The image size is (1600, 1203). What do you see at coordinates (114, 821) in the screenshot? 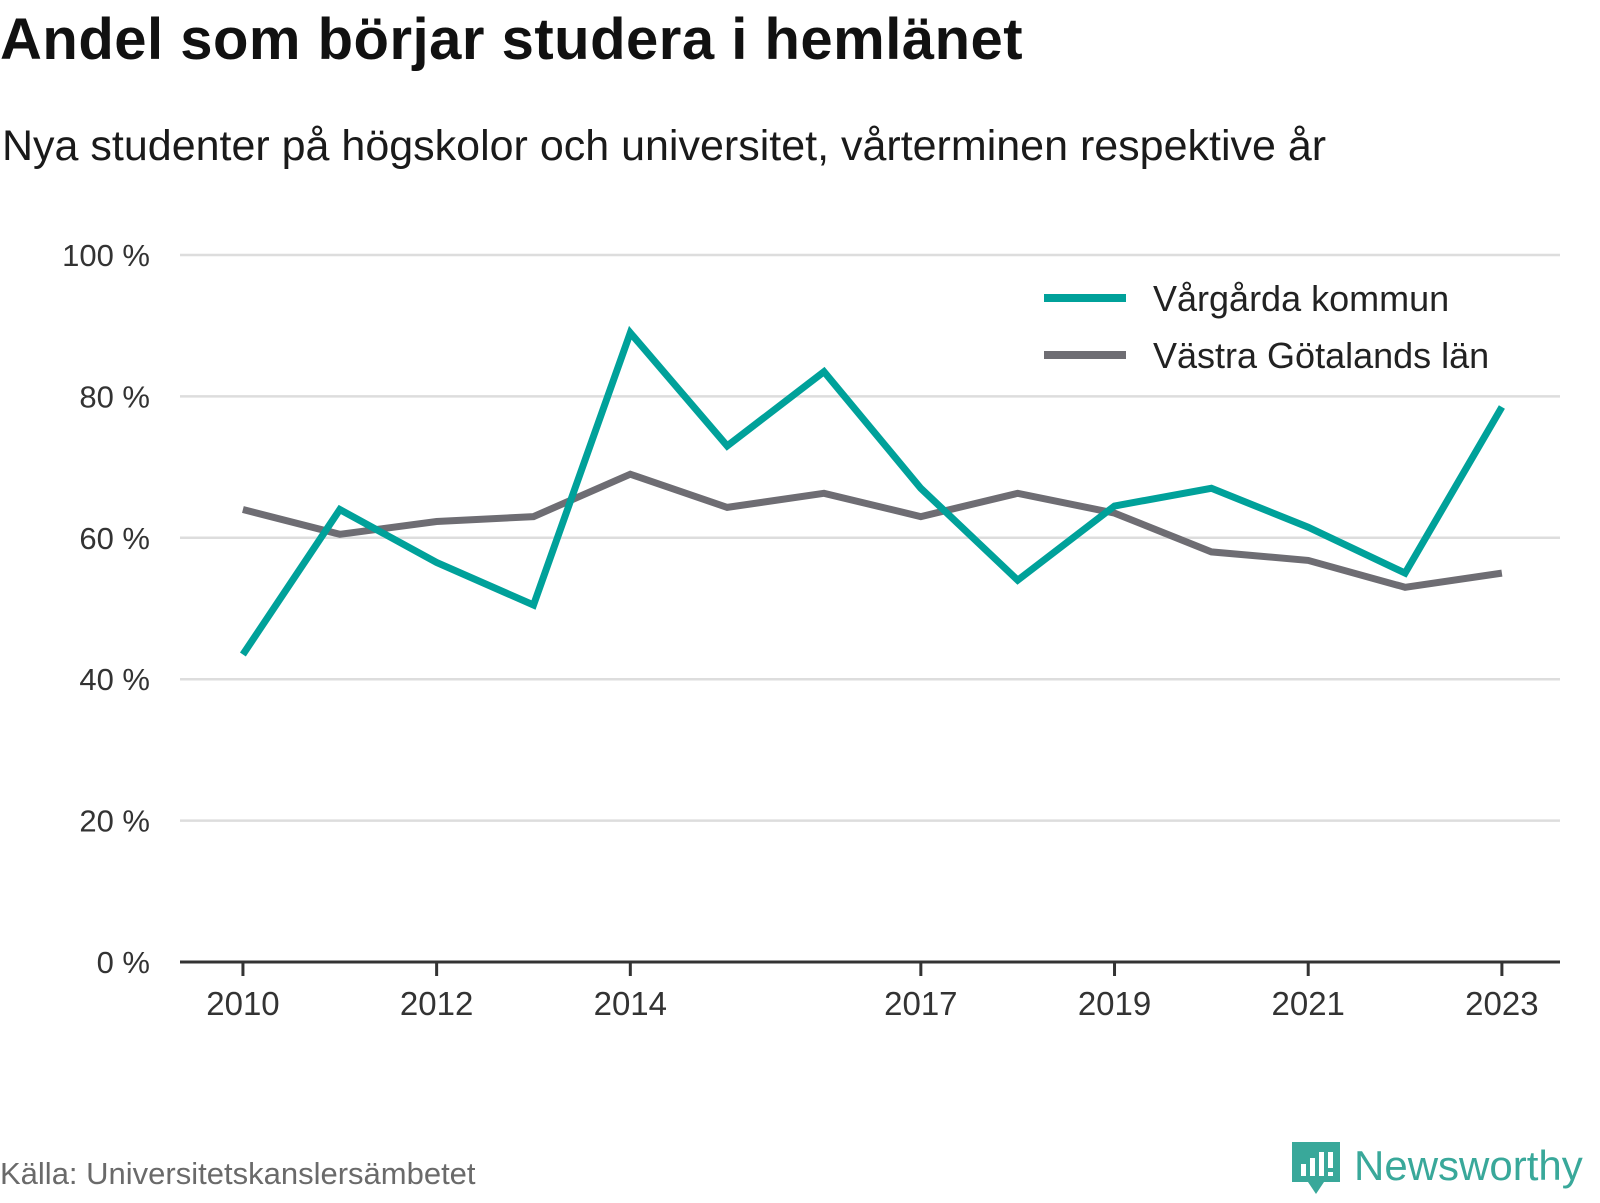
I see `y-tick-label: 20 %` at bounding box center [114, 821].